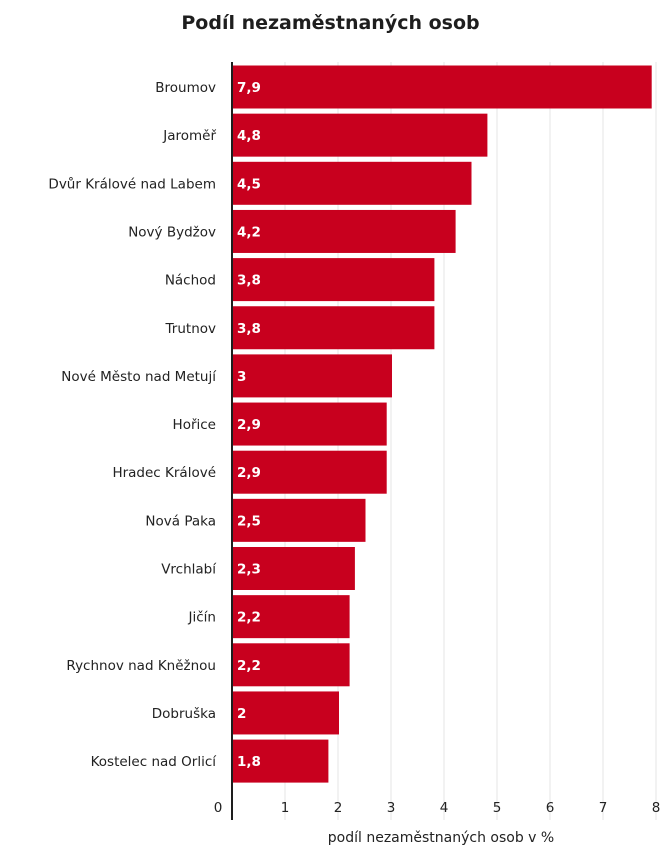  Describe the element at coordinates (656, 808) in the screenshot. I see `x-tick-label: 8` at that location.